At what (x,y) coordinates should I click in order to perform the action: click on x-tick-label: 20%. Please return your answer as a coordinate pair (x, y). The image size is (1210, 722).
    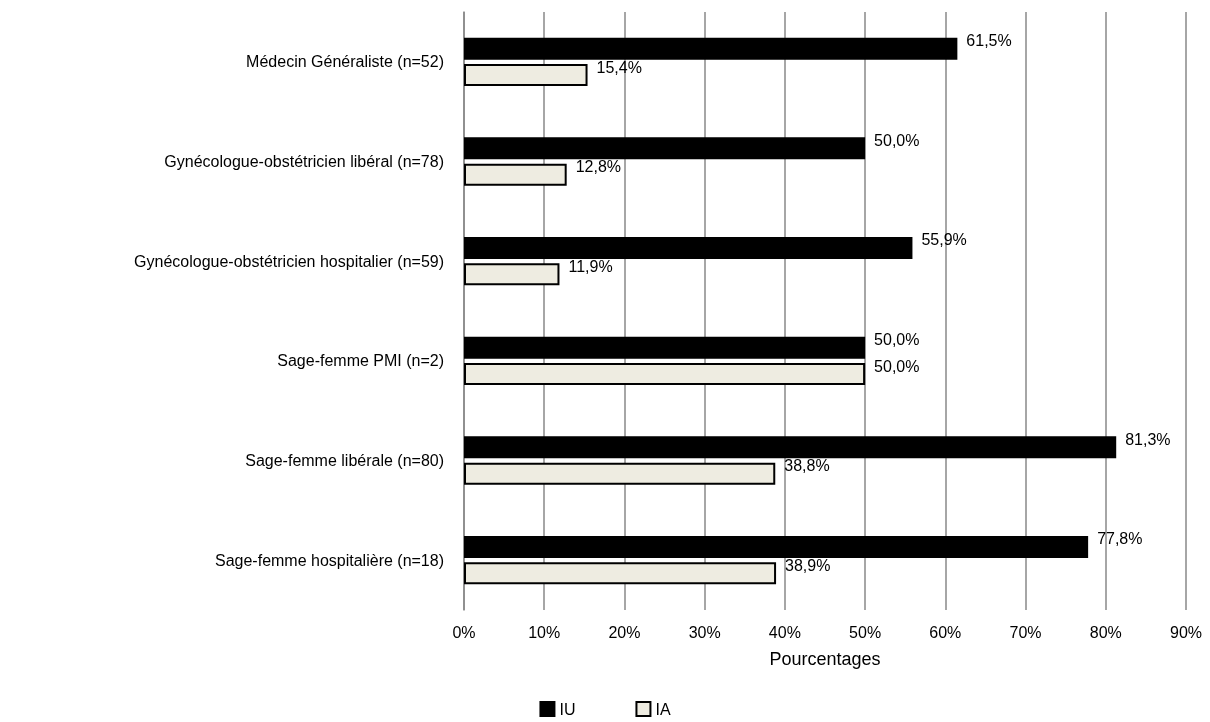
    Looking at the image, I should click on (624, 632).